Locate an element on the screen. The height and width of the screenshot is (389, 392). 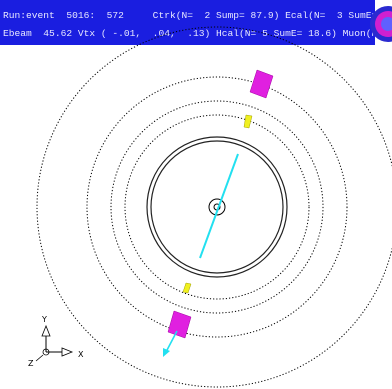
logo is located at coordinates (381, 24).